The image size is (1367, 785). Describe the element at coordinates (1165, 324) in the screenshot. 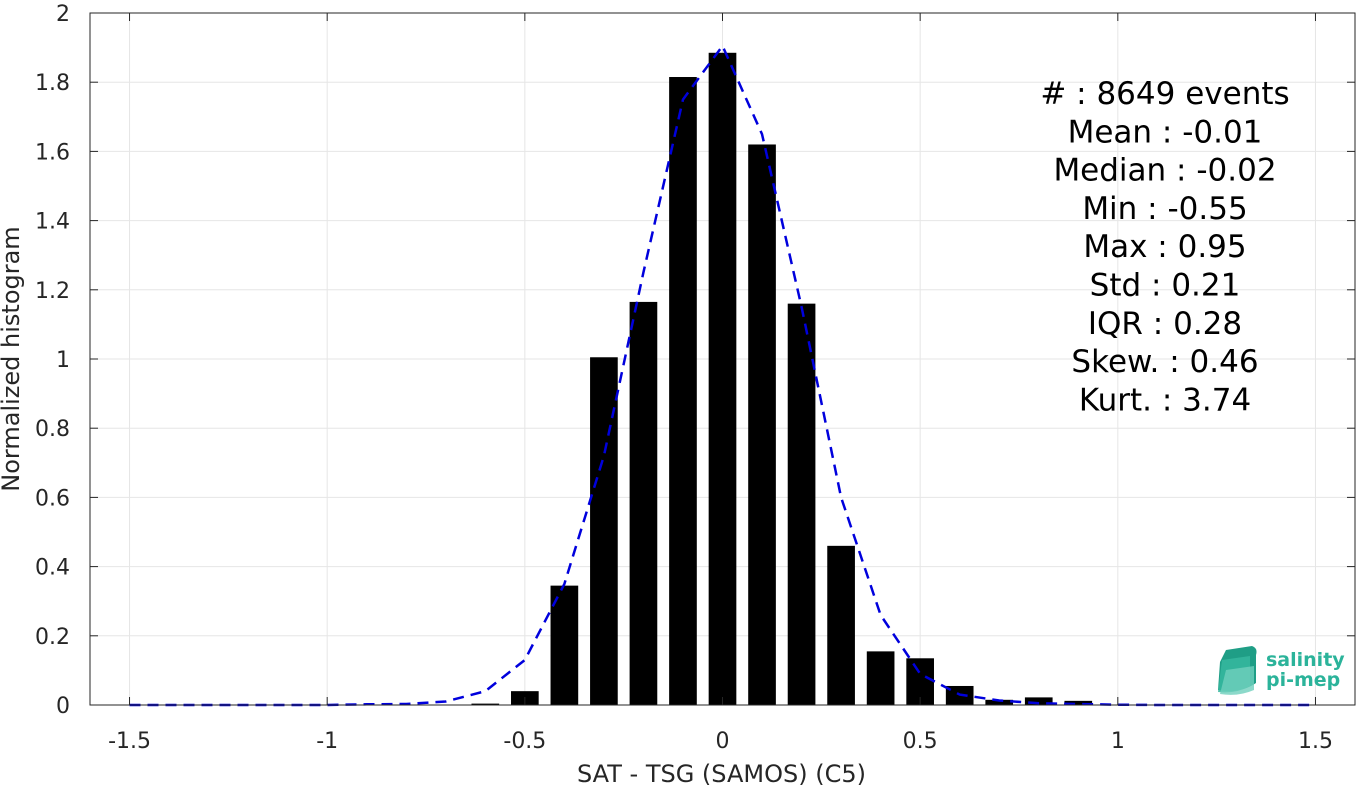

I see `stat-line: IQR : 0.28` at that location.